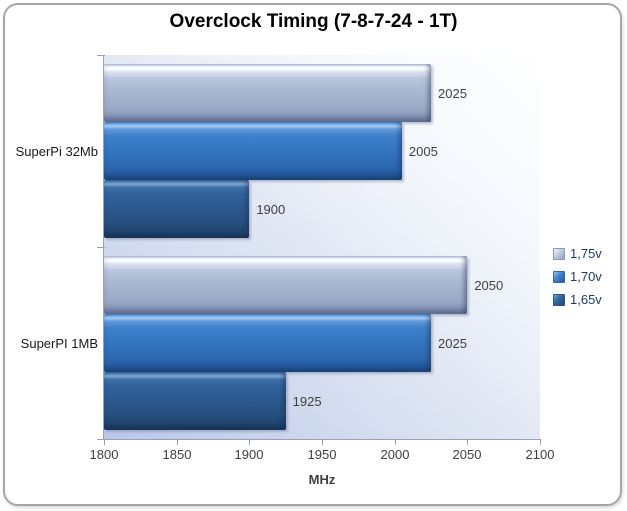  Describe the element at coordinates (489, 285) in the screenshot. I see `bar-value-label: 2050` at that location.